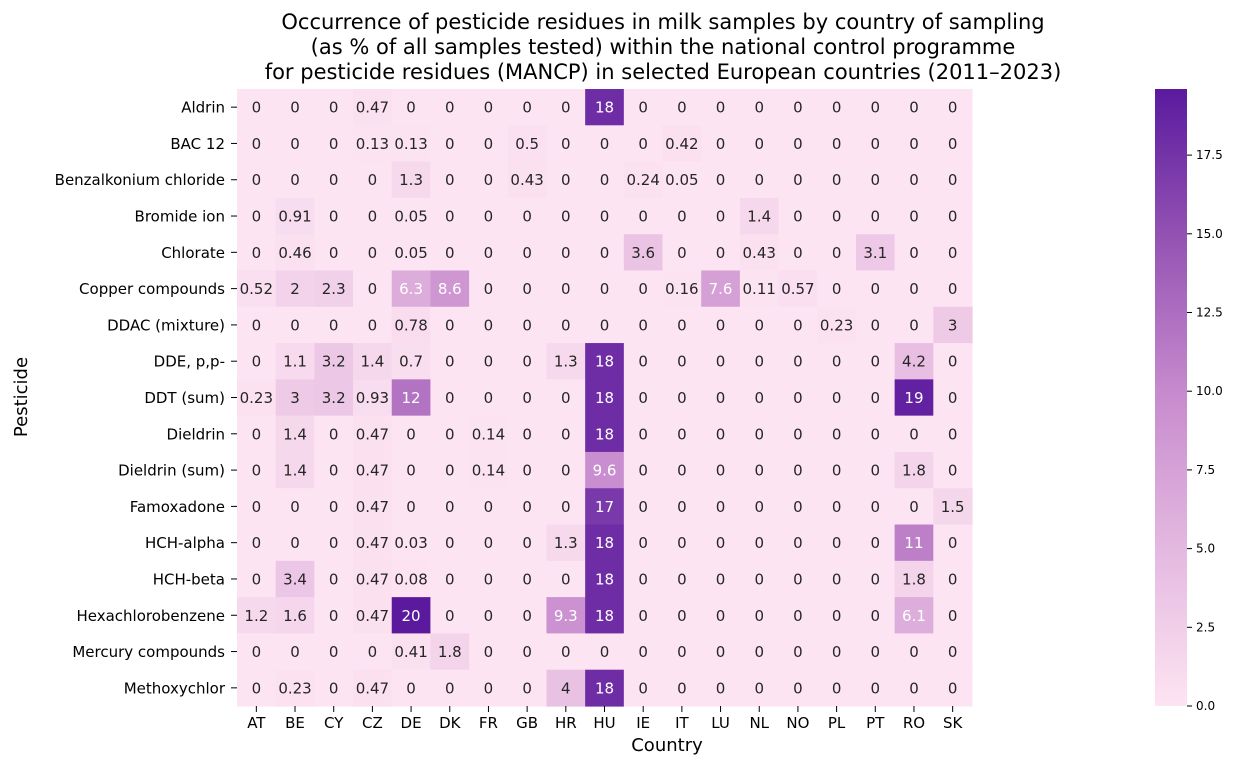 Image resolution: width=1237 pixels, height=764 pixels. Describe the element at coordinates (1209, 155) in the screenshot. I see `colorbar-tick-label: 17.5` at that location.